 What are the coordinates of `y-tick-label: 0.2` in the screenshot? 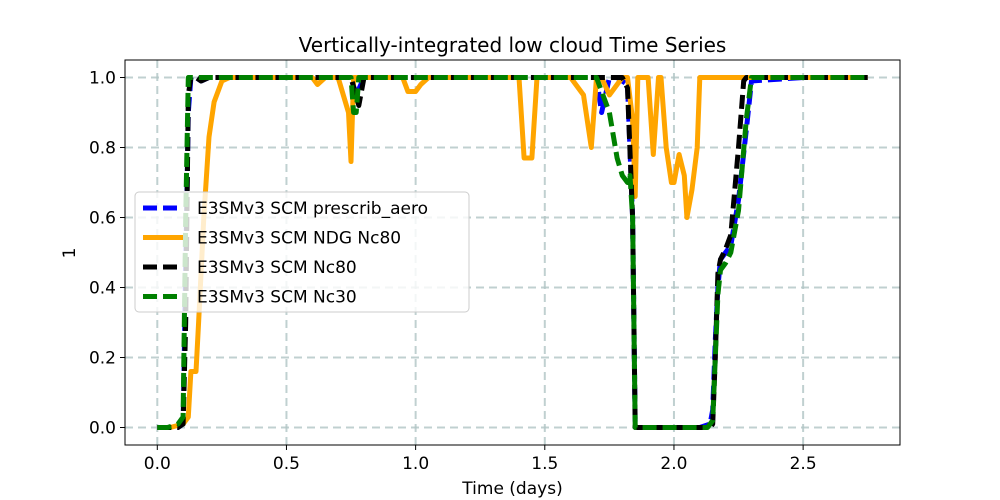 It's located at (102, 359).